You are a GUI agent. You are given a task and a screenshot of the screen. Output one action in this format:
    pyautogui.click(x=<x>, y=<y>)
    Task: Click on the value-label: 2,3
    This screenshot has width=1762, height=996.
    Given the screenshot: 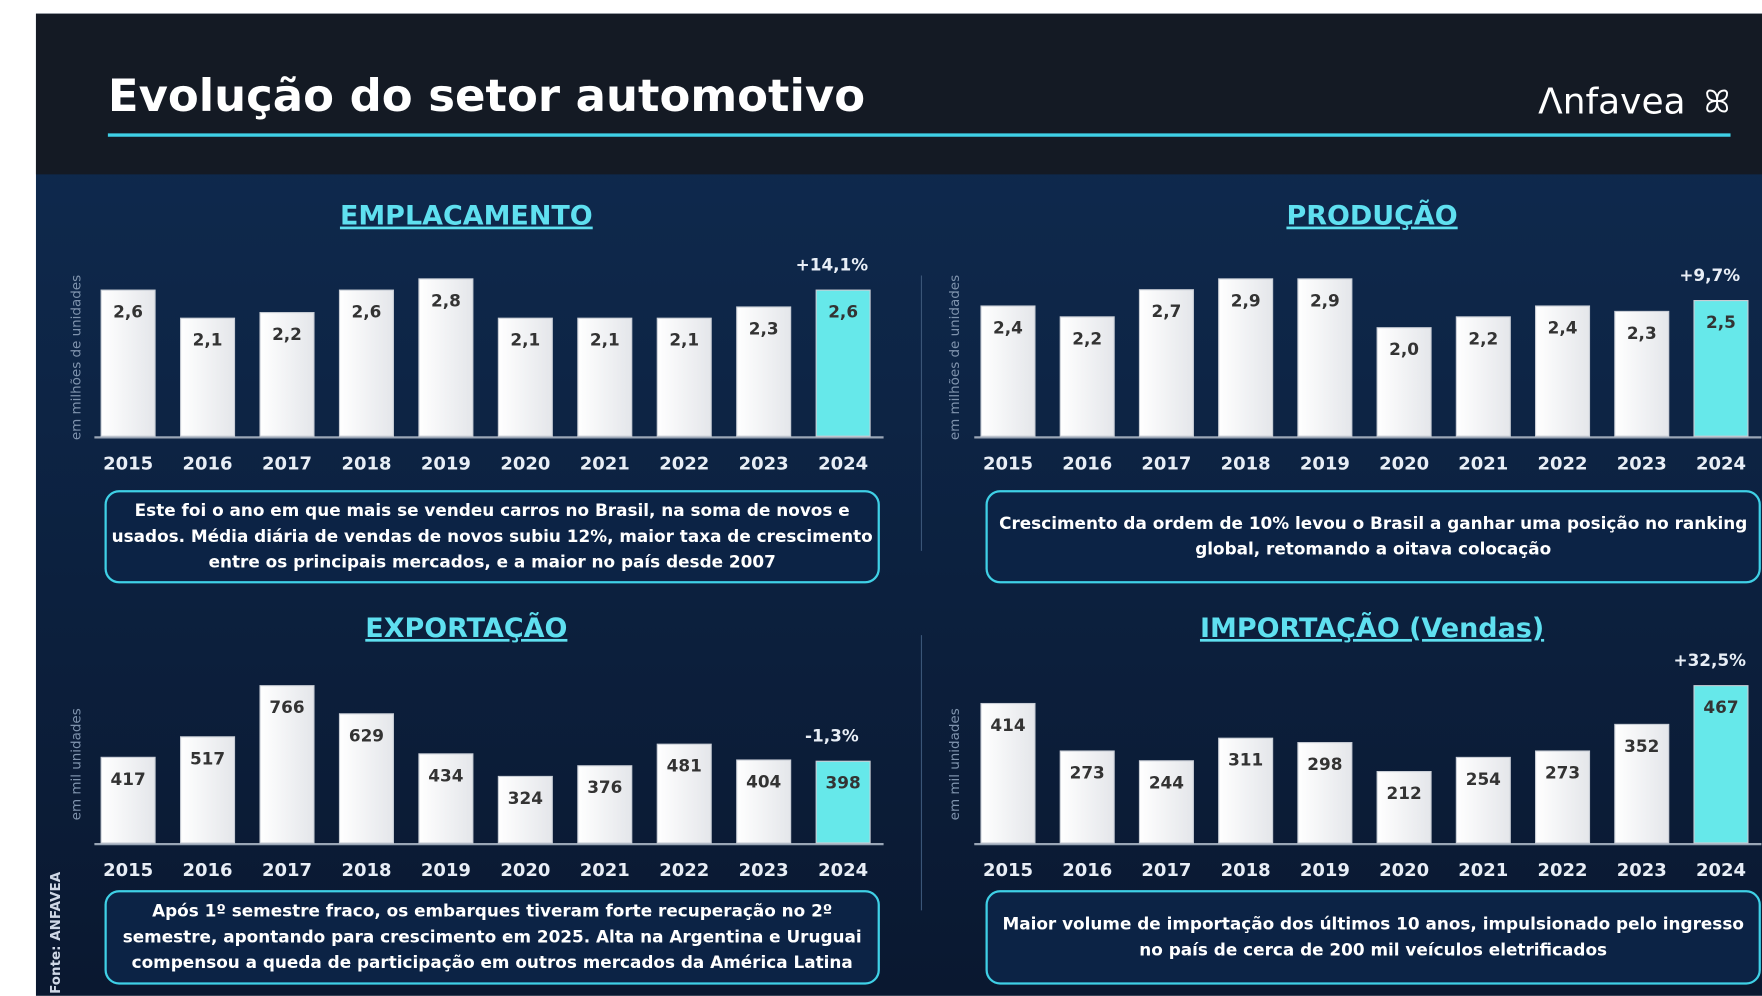 What is the action you would take?
    pyautogui.click(x=1642, y=333)
    